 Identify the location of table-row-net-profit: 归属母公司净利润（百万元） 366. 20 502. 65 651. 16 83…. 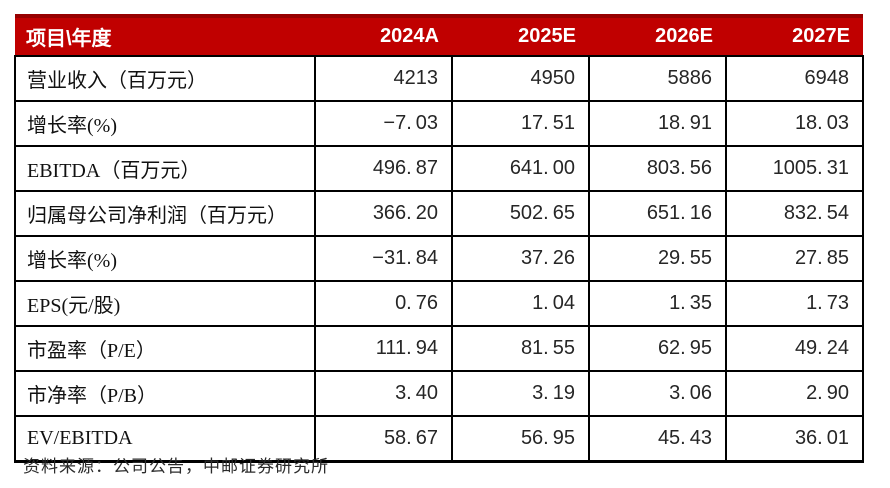
(439, 213).